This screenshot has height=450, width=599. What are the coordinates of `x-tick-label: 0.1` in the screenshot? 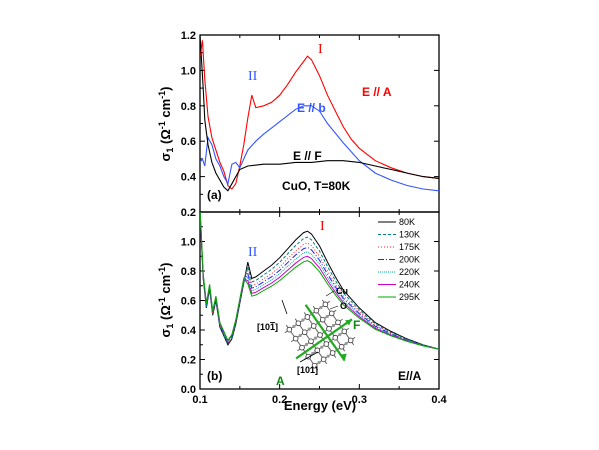 It's located at (199, 400).